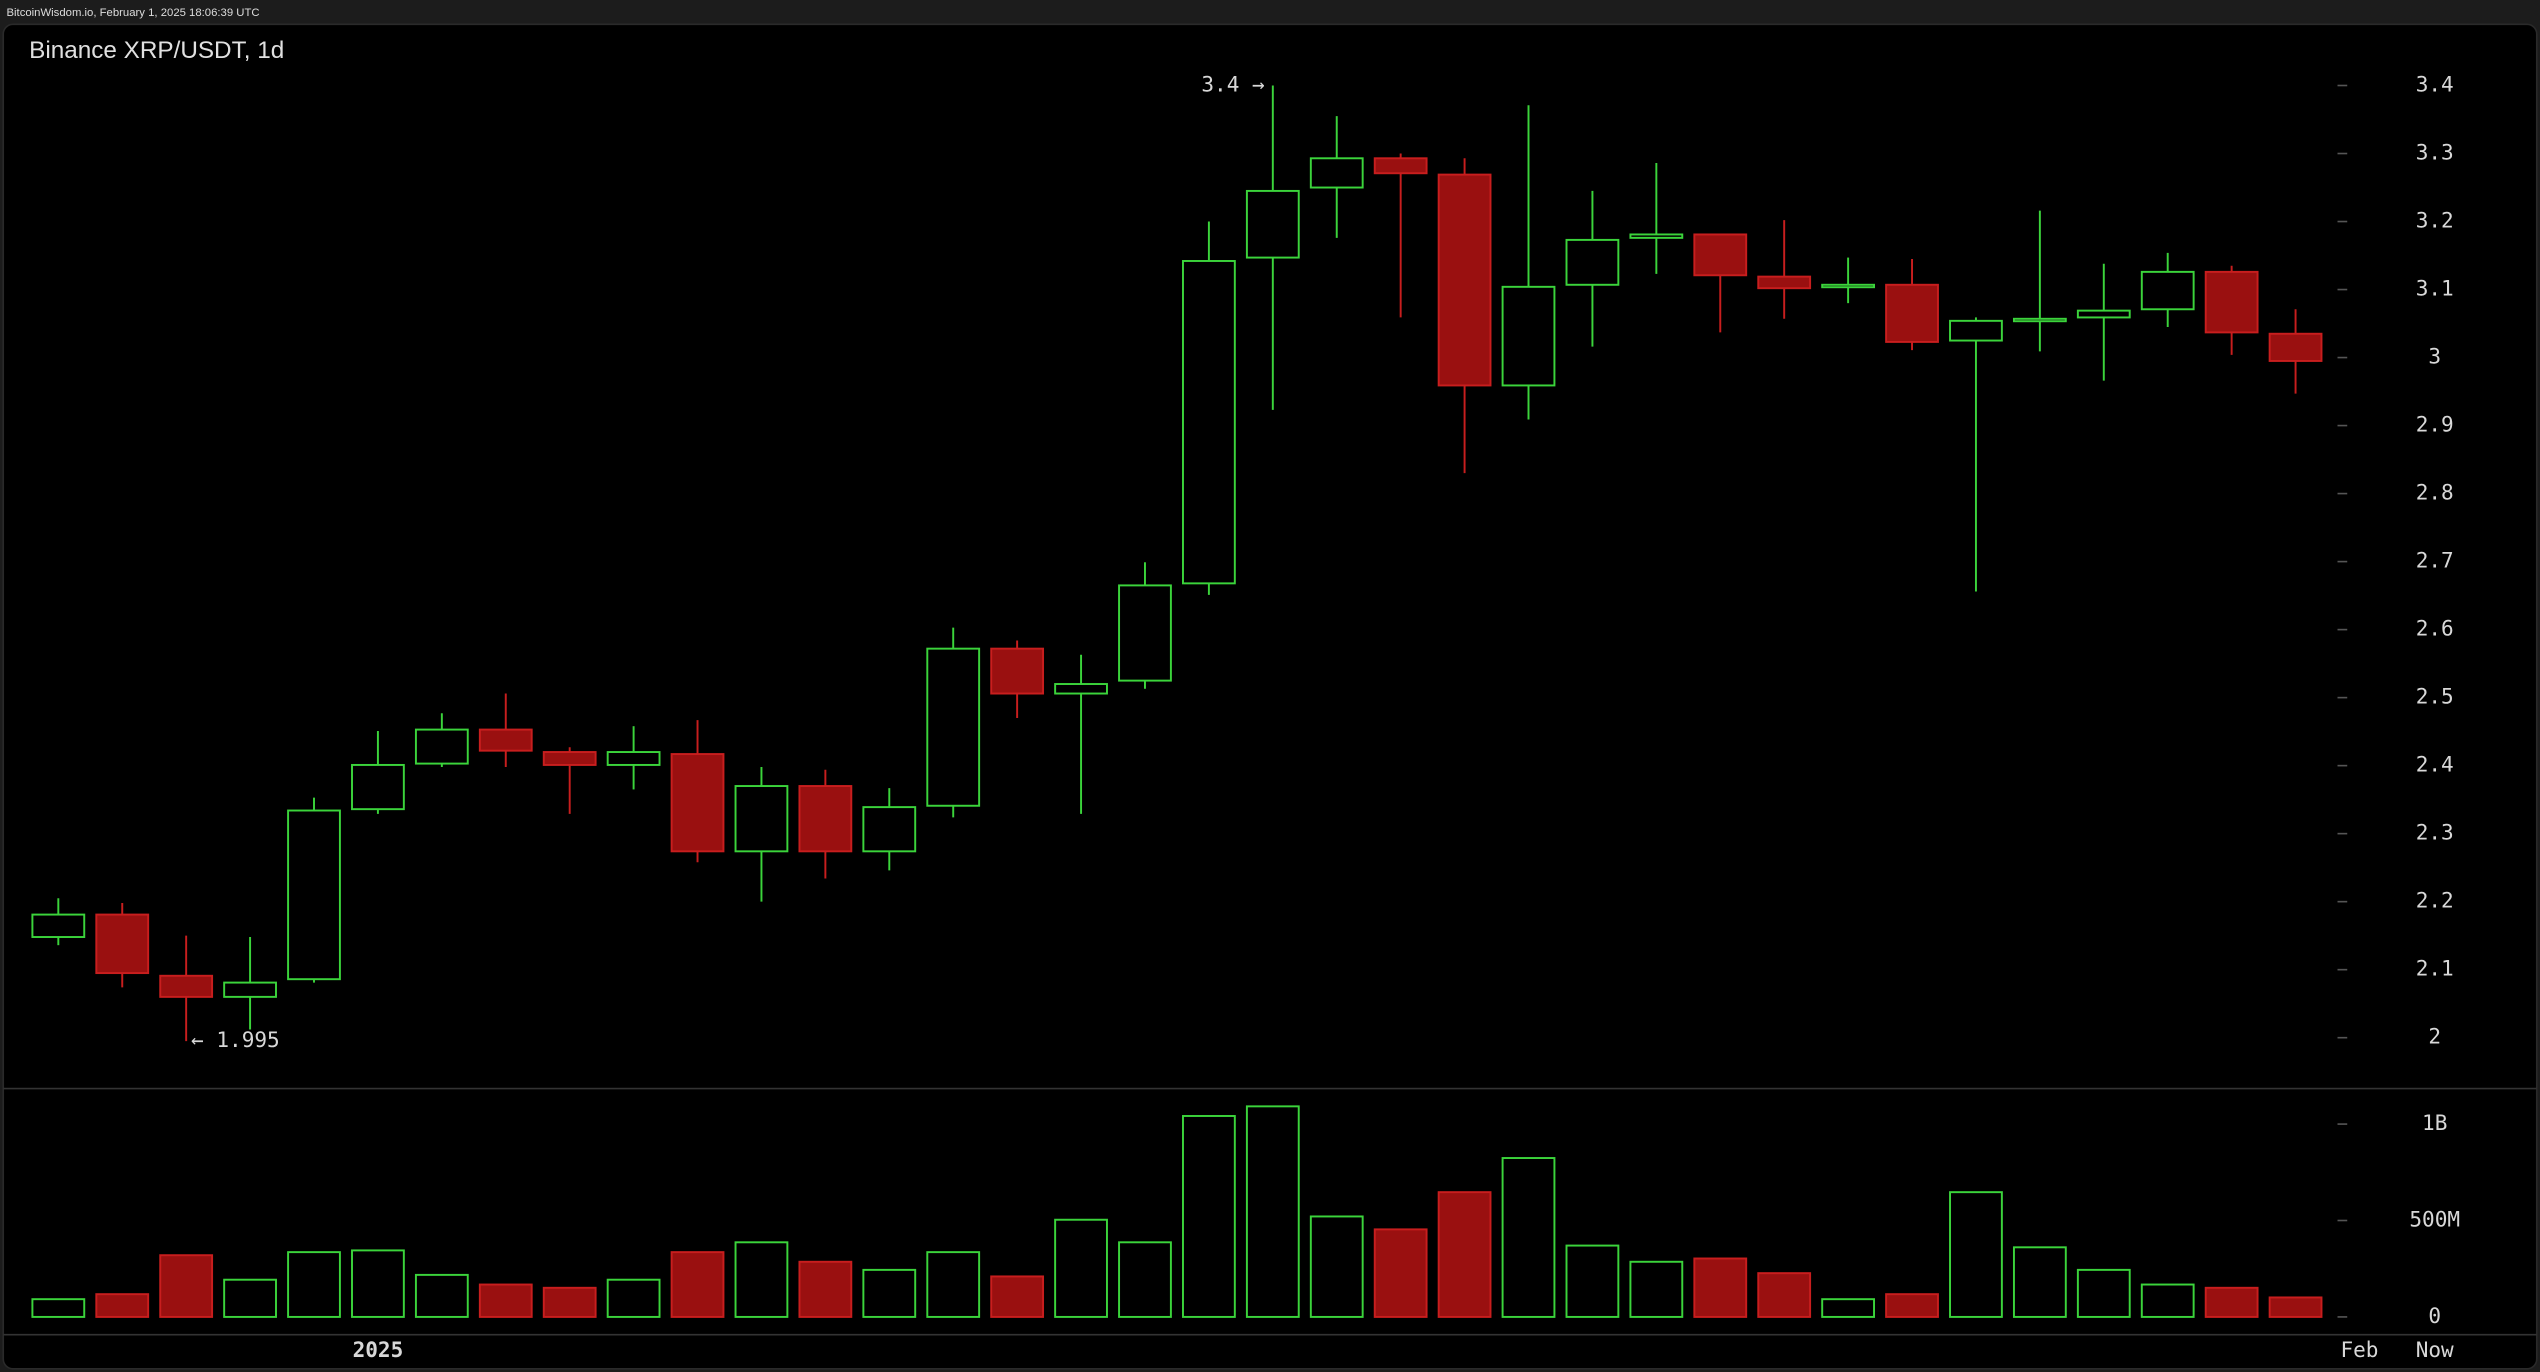 This screenshot has width=2540, height=1372. What do you see at coordinates (2434, 1219) in the screenshot?
I see `volume-tick-label: 500M` at bounding box center [2434, 1219].